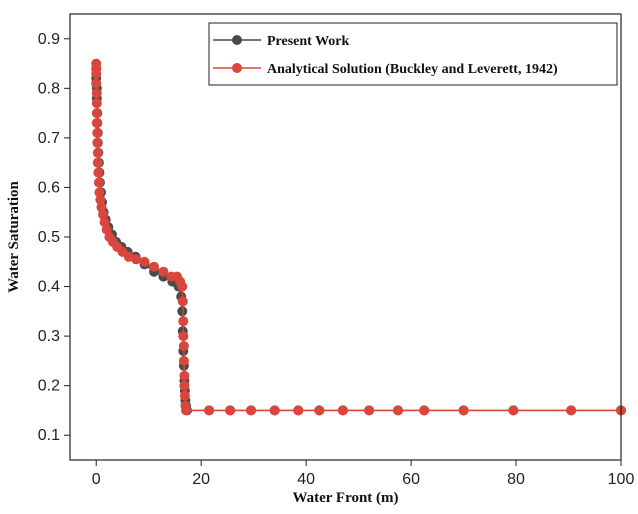  I want to click on y-tick-label: 0.4, so click(49, 287).